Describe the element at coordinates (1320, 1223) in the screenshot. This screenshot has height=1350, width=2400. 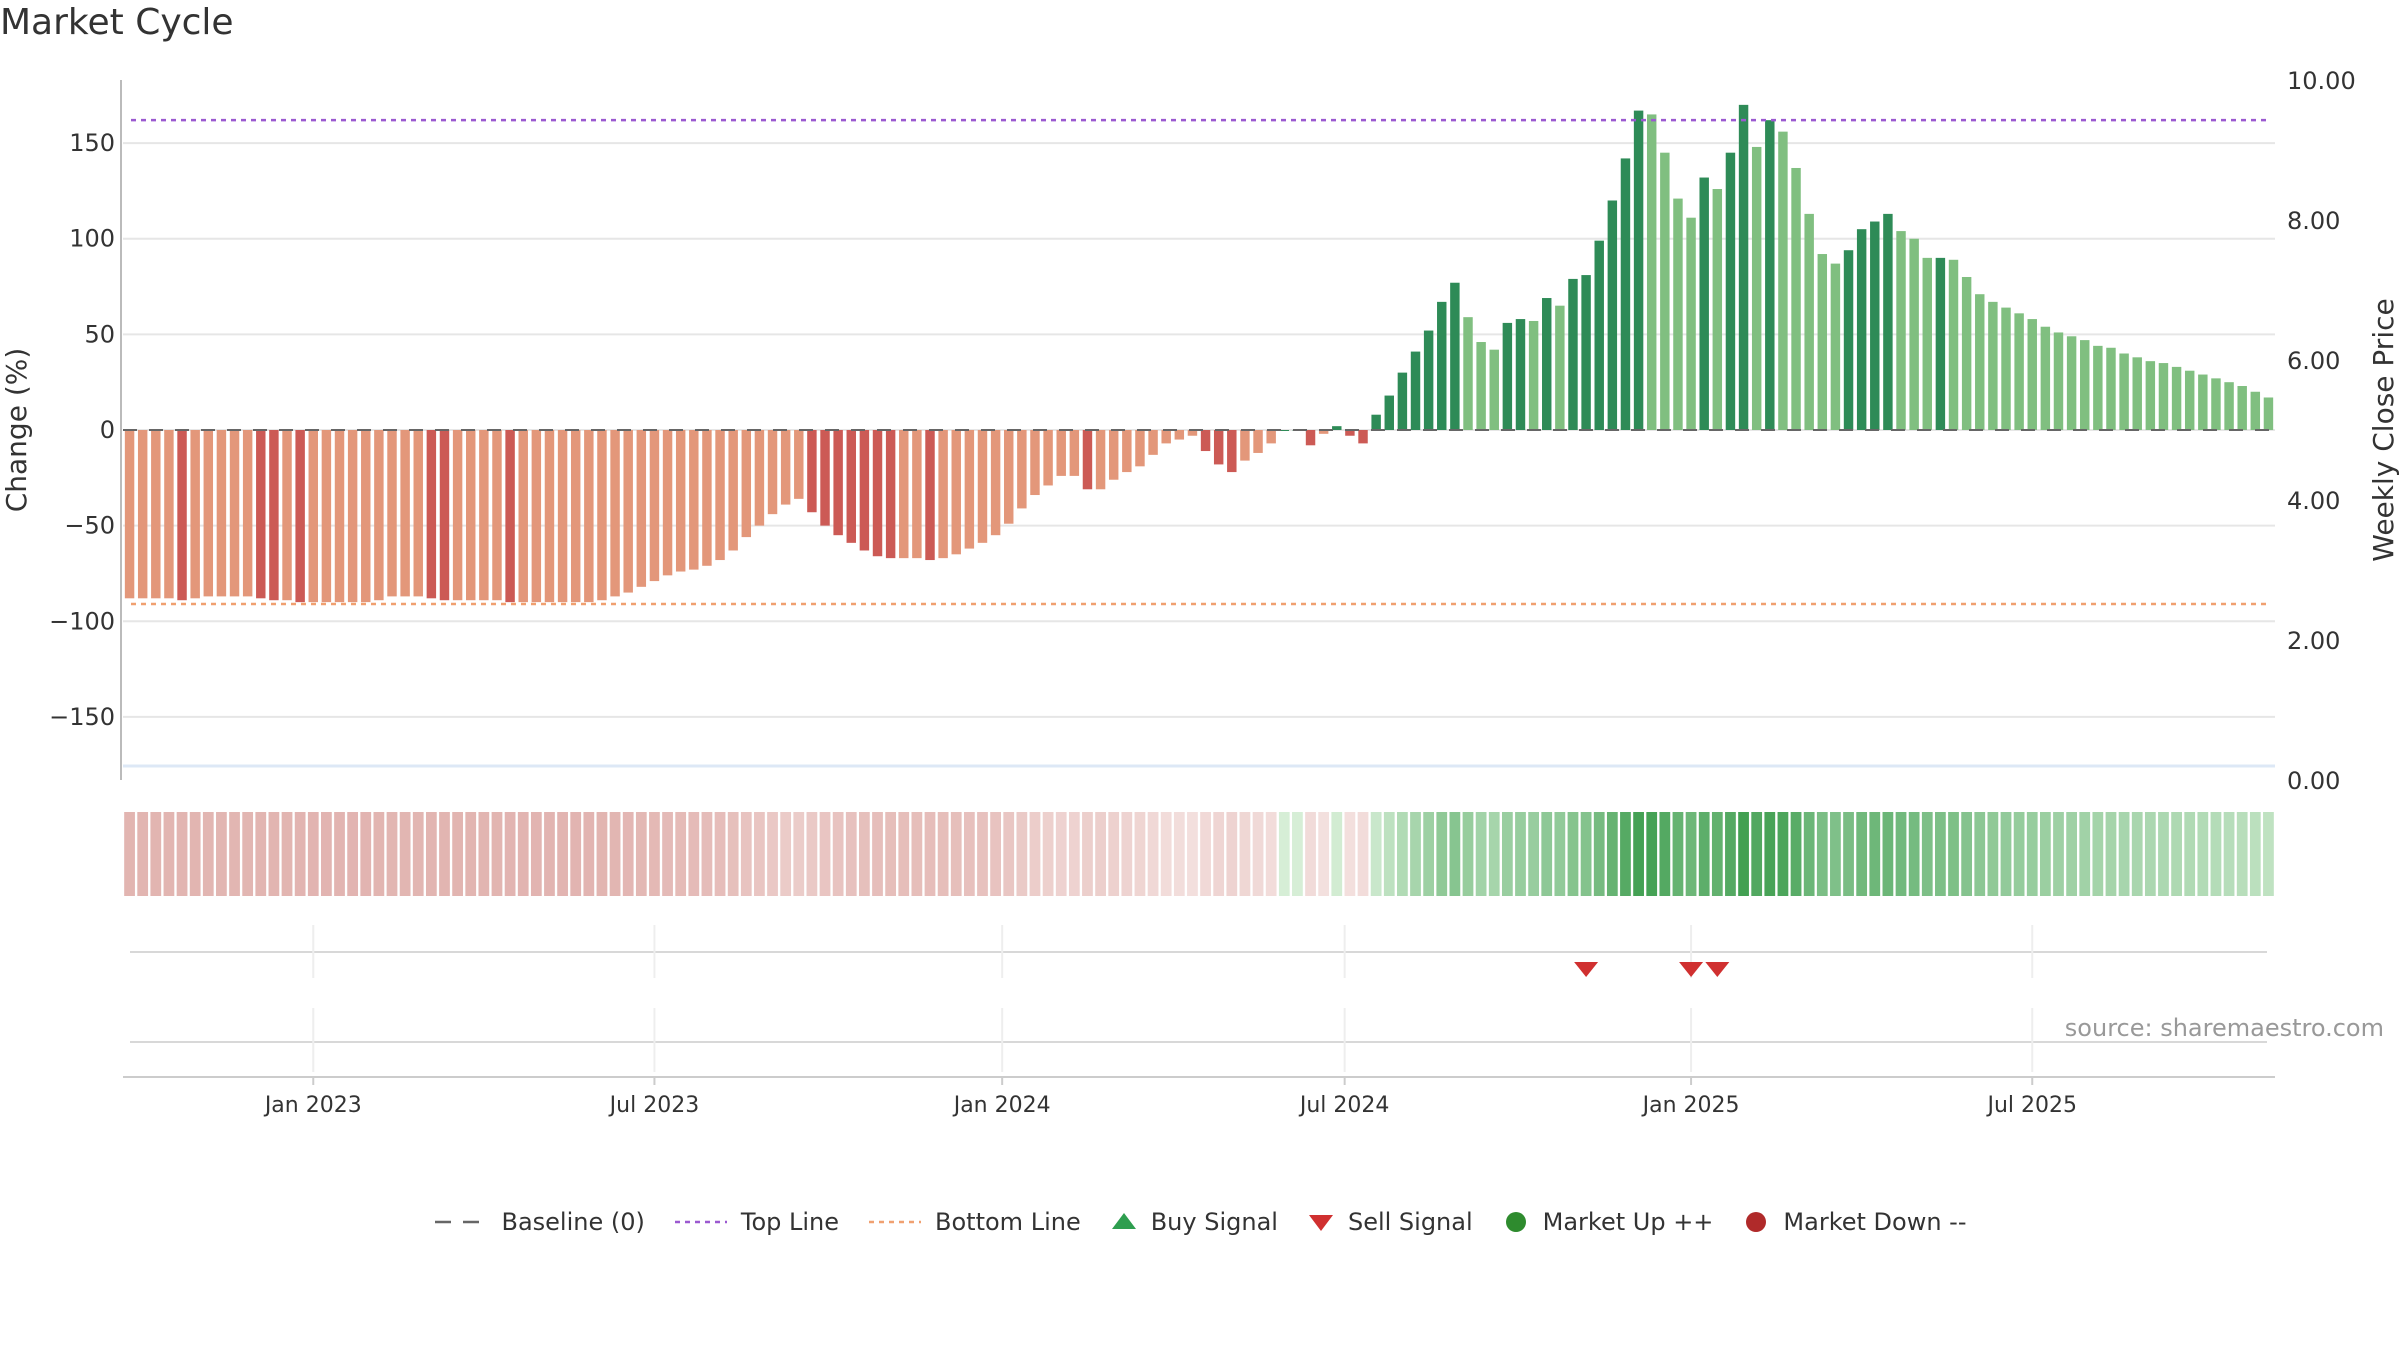
I see `triangle-down-icon` at that location.